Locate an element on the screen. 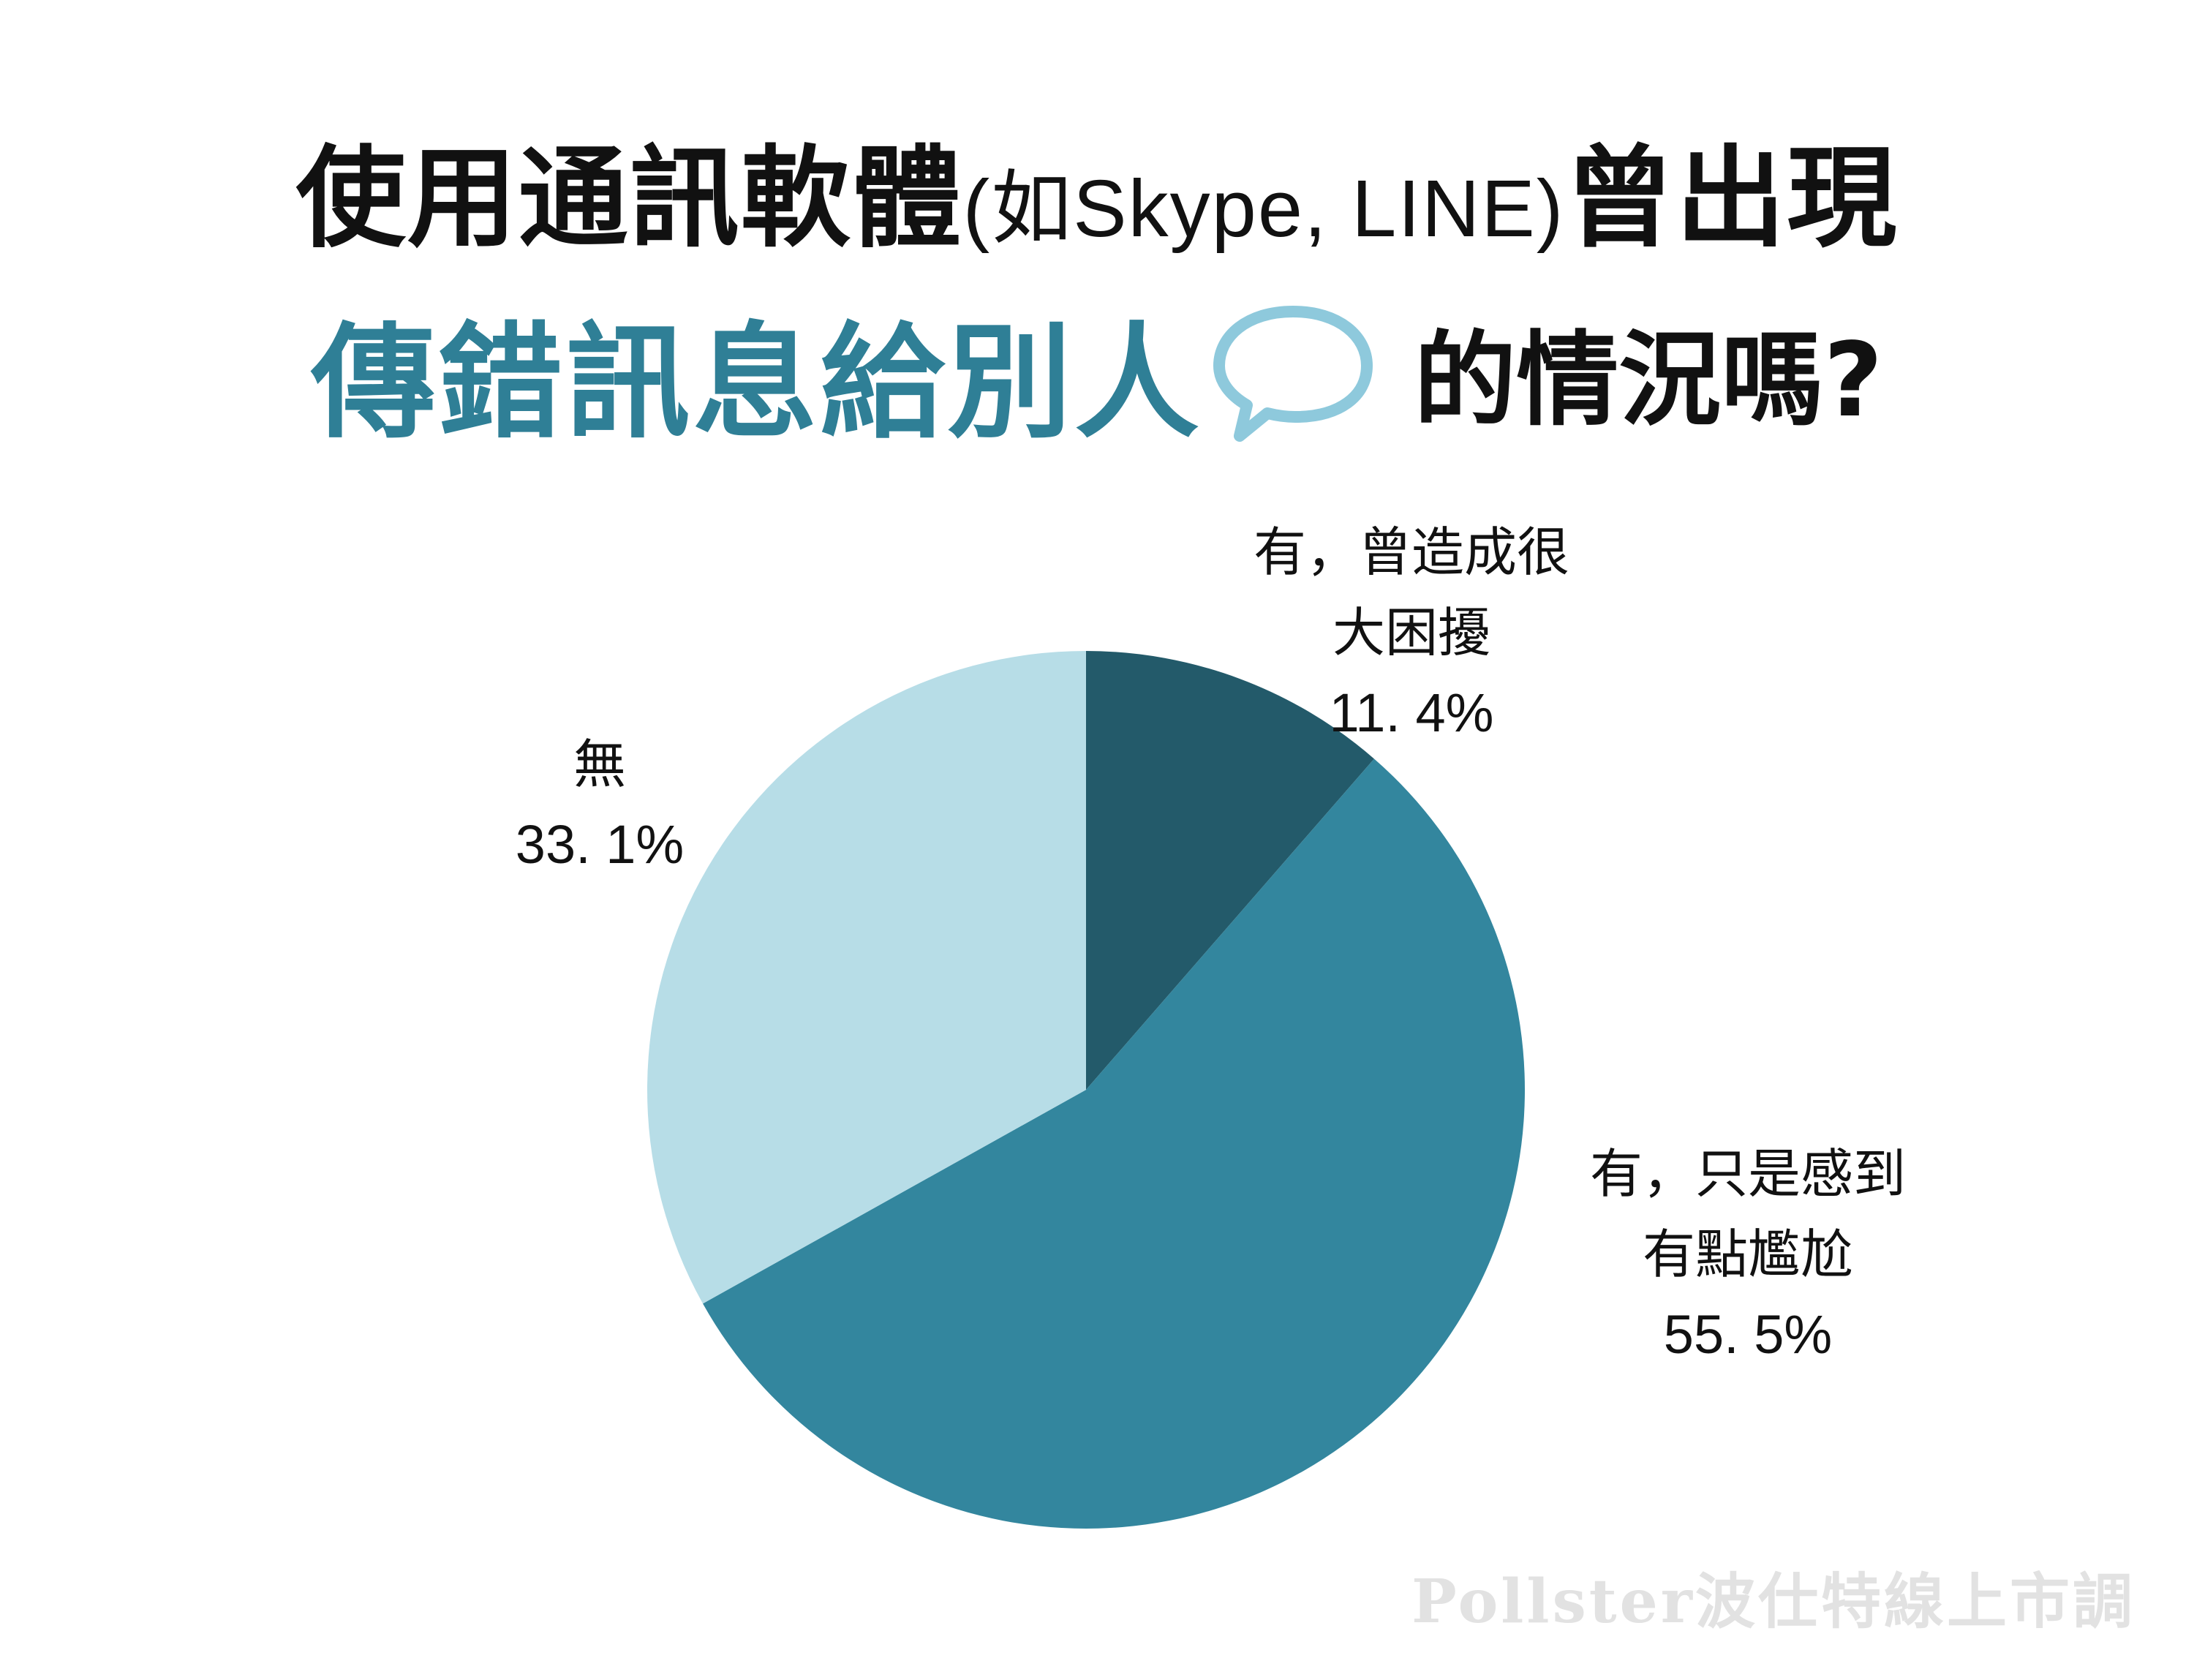  title-line1-main: 使用通訊軟體 is located at coordinates (629, 199).